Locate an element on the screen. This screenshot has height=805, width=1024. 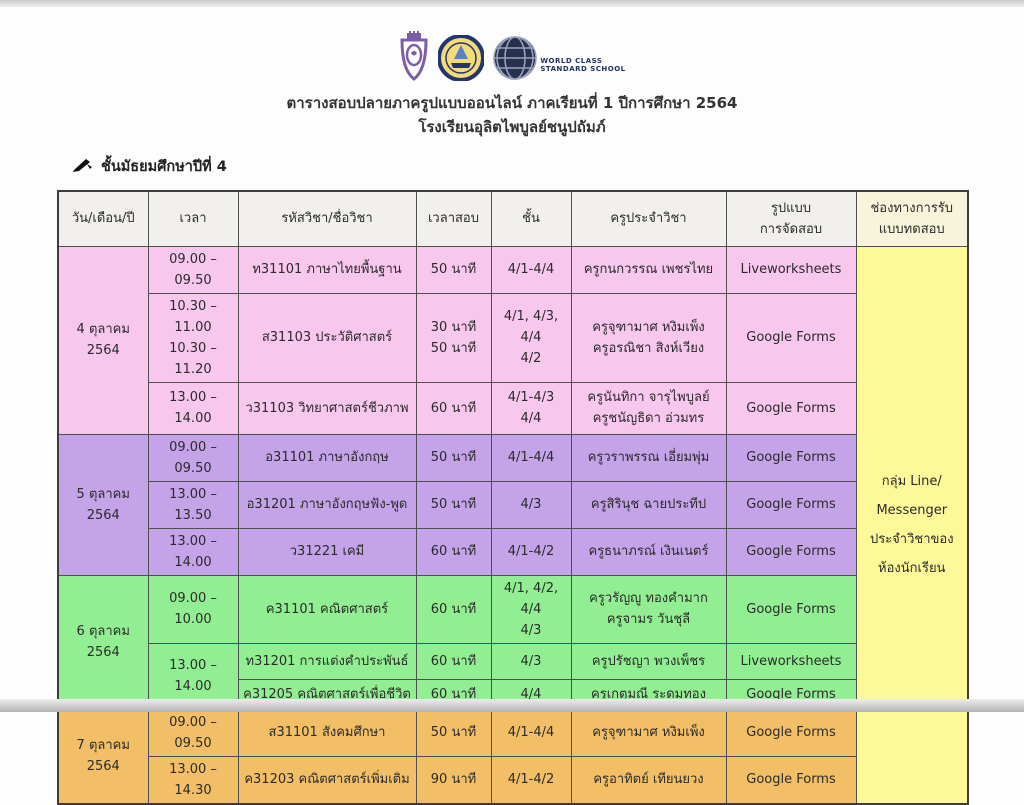
round-emblem-icon is located at coordinates (461, 58).